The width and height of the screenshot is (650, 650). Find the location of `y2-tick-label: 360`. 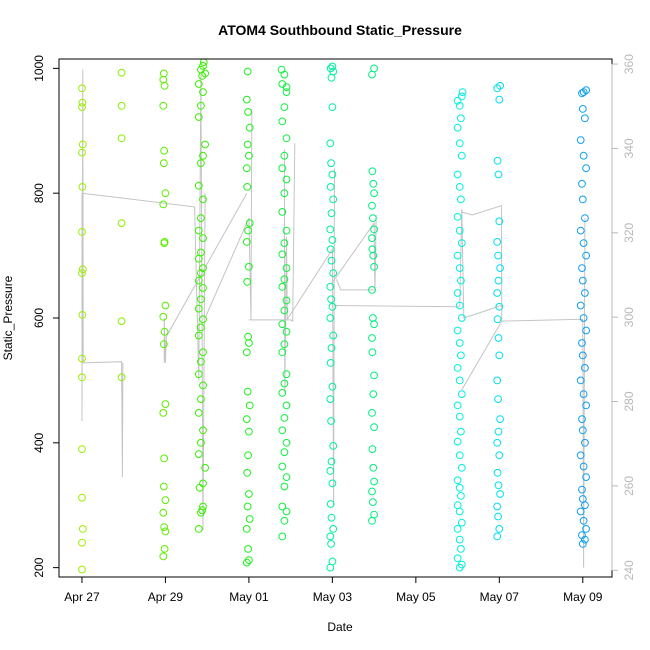

y2-tick-label: 360 is located at coordinates (629, 64).